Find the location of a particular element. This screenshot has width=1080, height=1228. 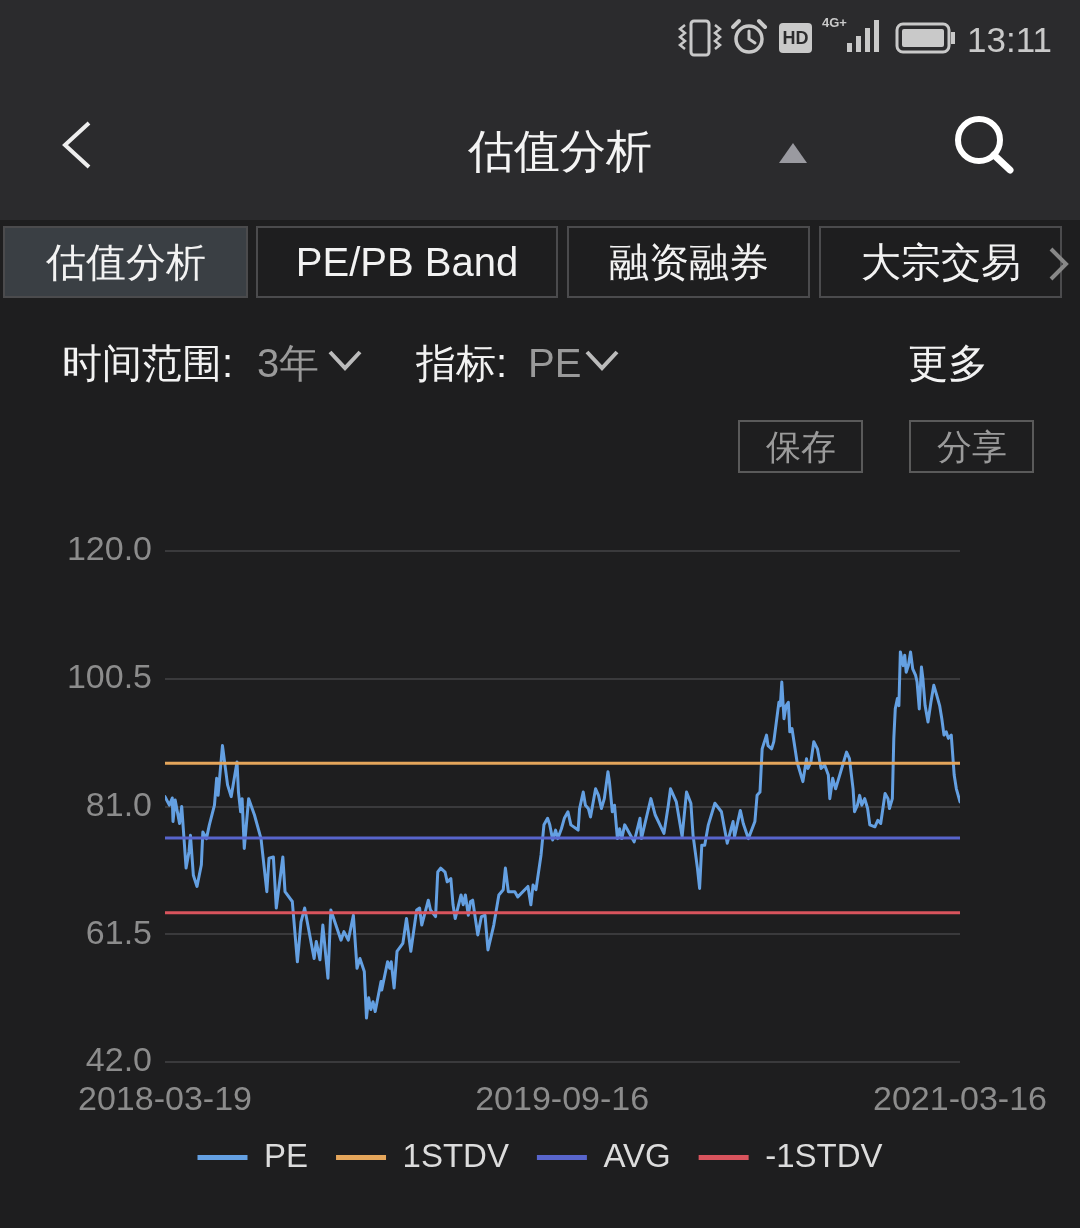

legend-label: AVG is located at coordinates (637, 1155).